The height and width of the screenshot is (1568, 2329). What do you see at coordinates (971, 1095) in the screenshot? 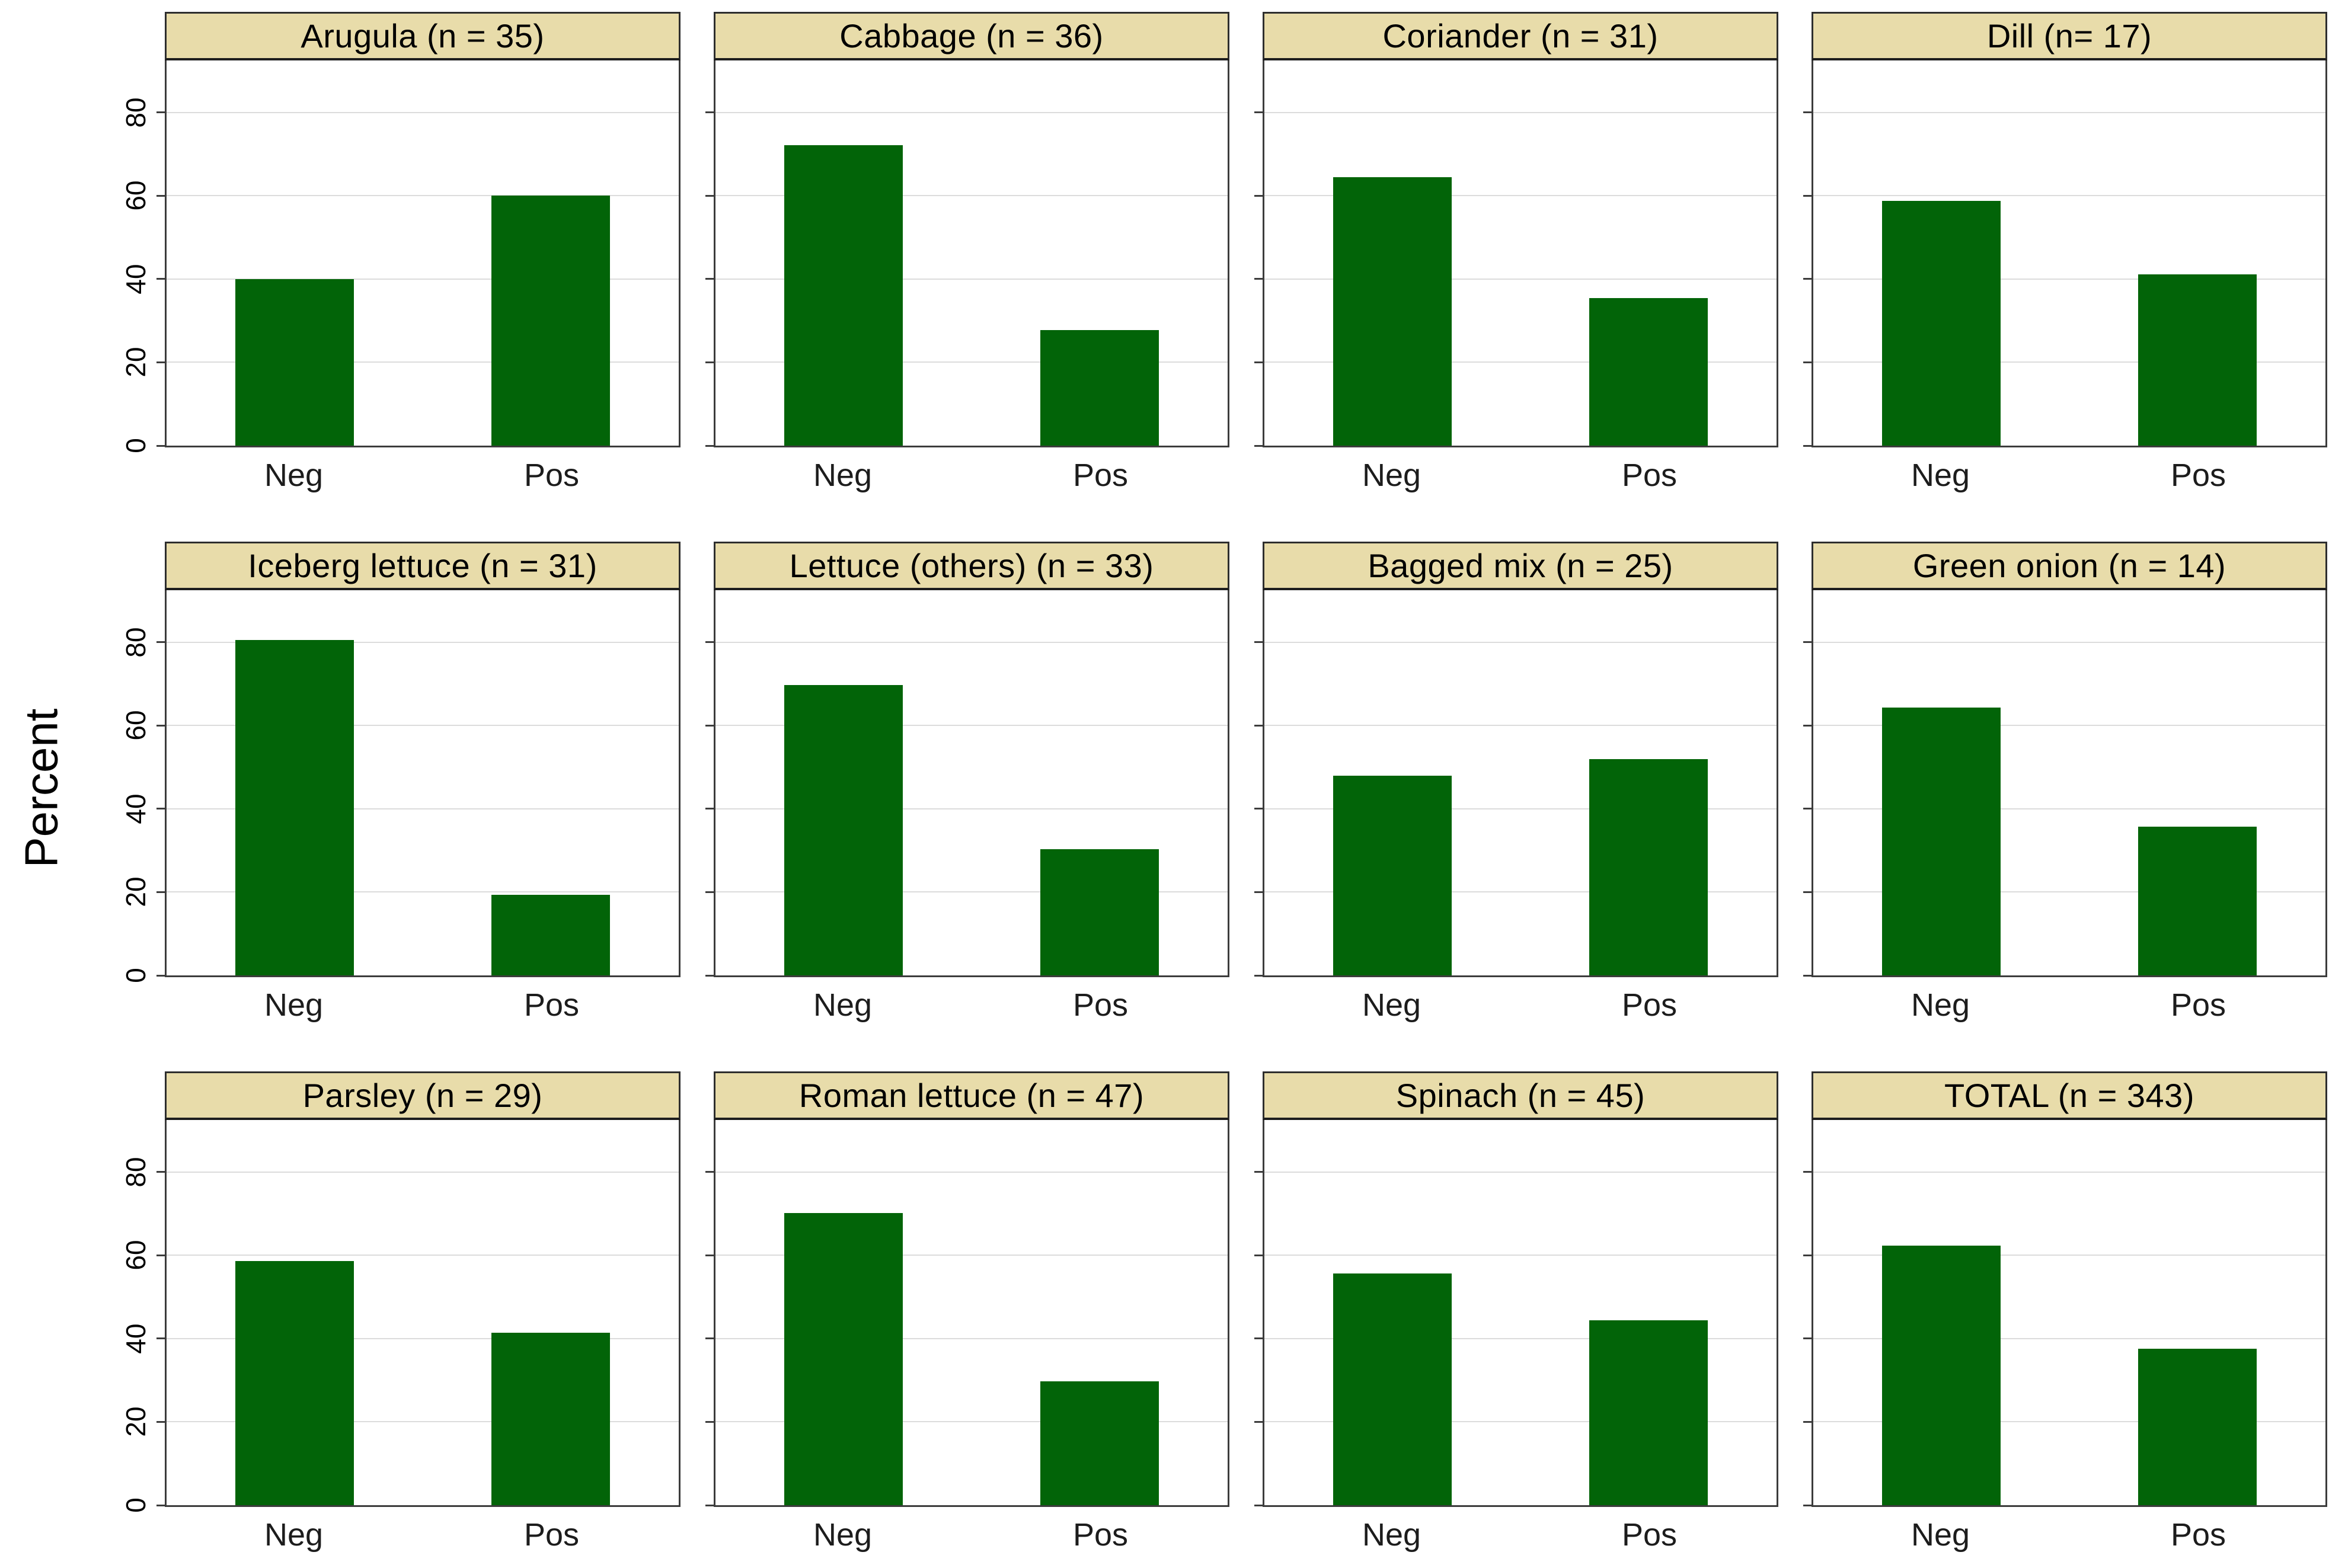
I see `panel-title: Roman lettuce (n = 47)` at bounding box center [971, 1095].